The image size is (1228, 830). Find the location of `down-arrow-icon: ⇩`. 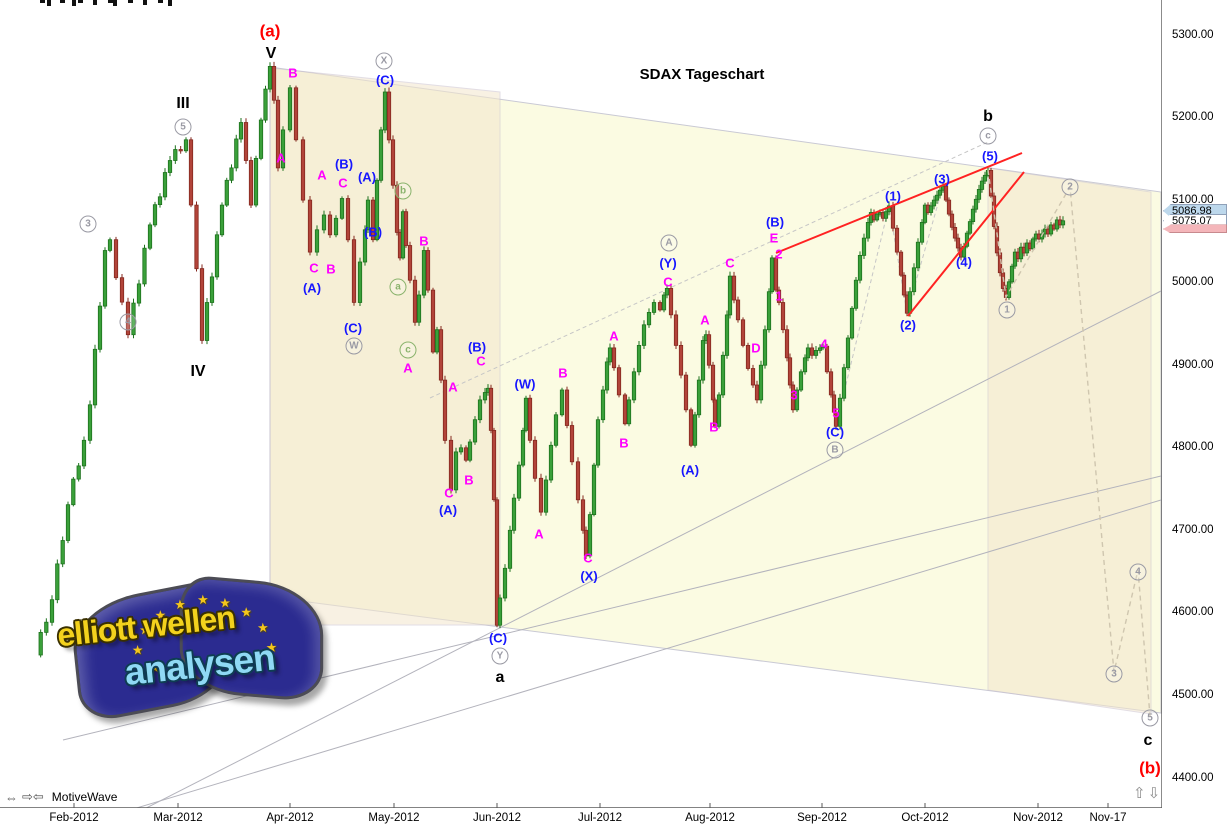

down-arrow-icon: ⇩ is located at coordinates (1155, 793).